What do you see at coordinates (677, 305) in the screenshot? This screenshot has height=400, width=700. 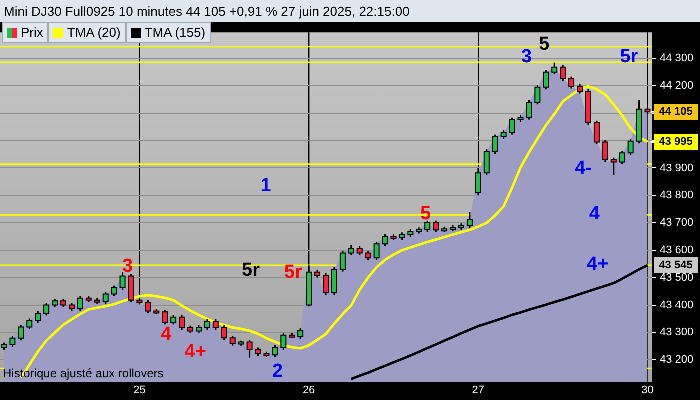 I see `y-tick-label: 43 400` at bounding box center [677, 305].